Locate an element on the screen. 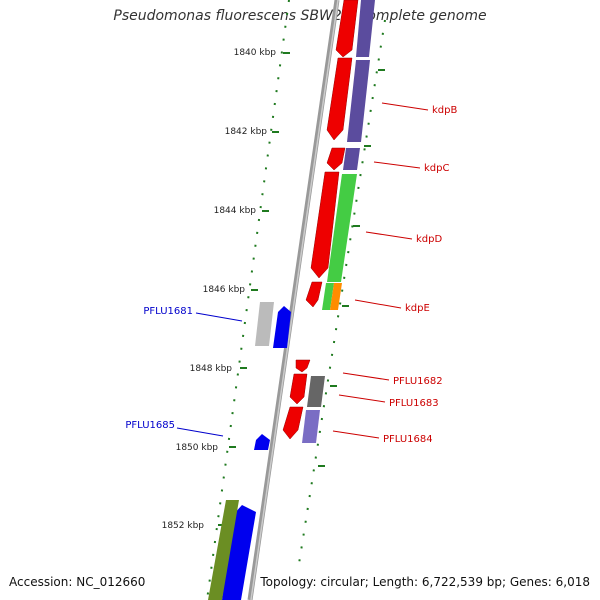  gene-label-kdpB: kdpB is located at coordinates (444, 110).